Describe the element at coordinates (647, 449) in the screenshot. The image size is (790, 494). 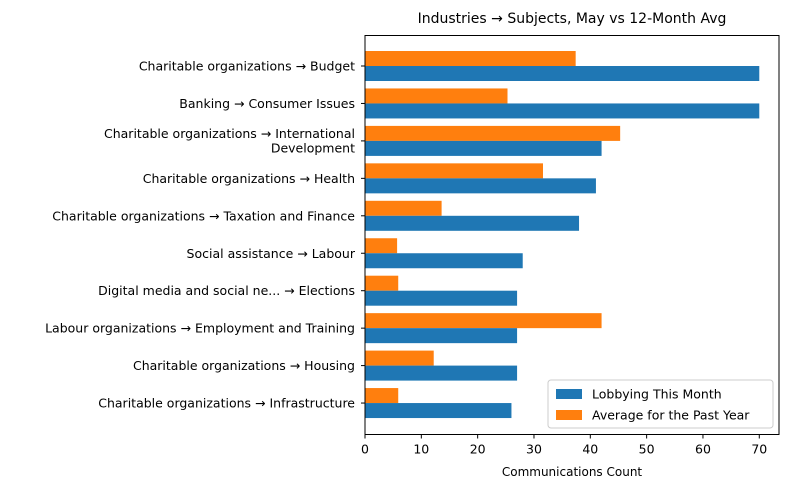
I see `x-tick-label: 50` at that location.